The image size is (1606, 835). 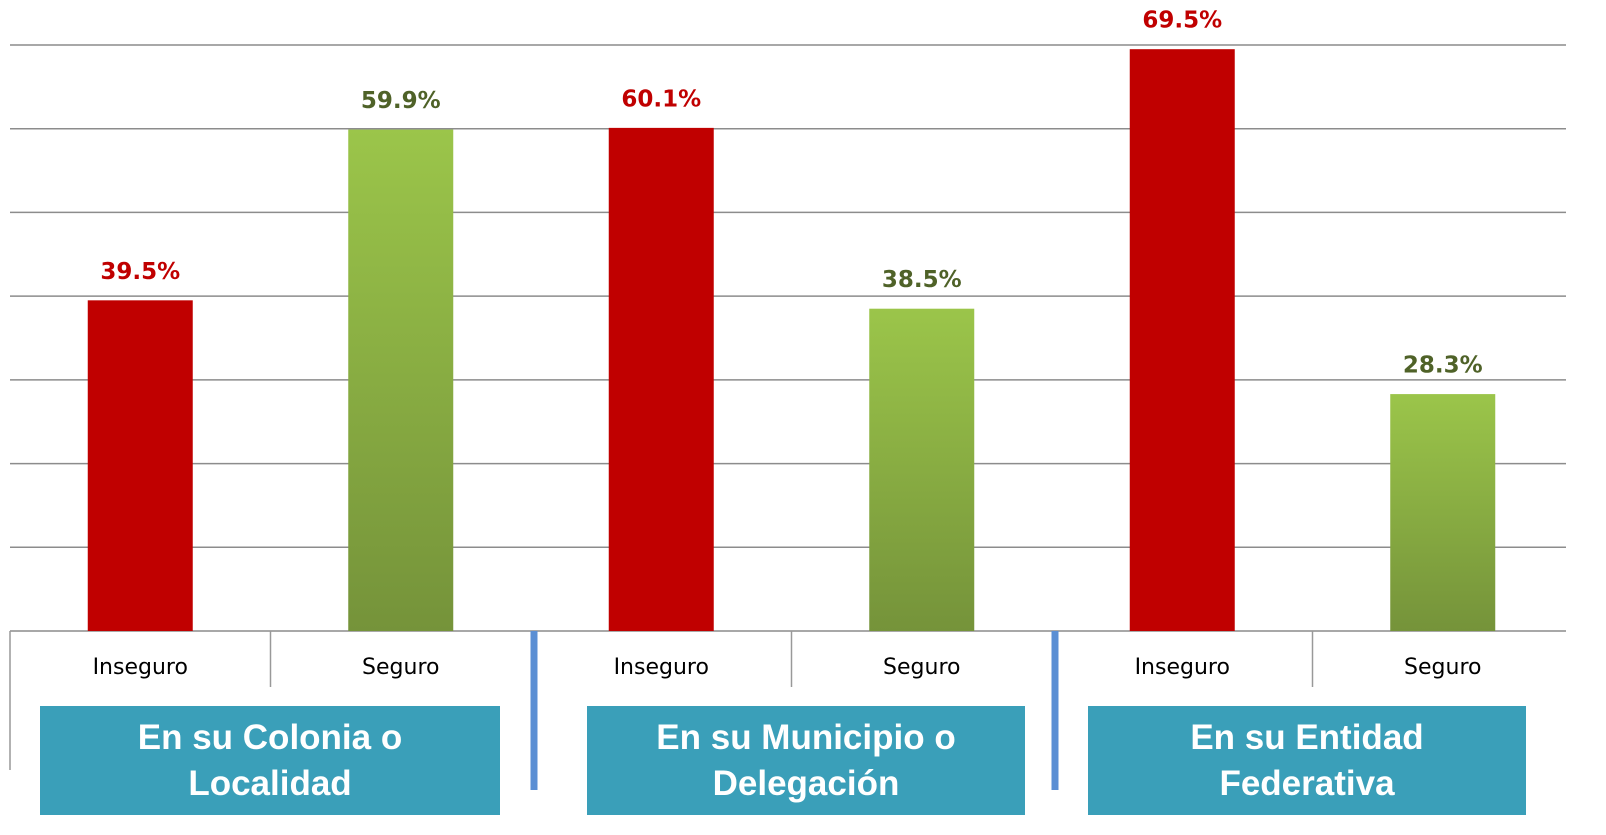 What do you see at coordinates (1182, 21) in the screenshot?
I see `value-label: 69.5%` at bounding box center [1182, 21].